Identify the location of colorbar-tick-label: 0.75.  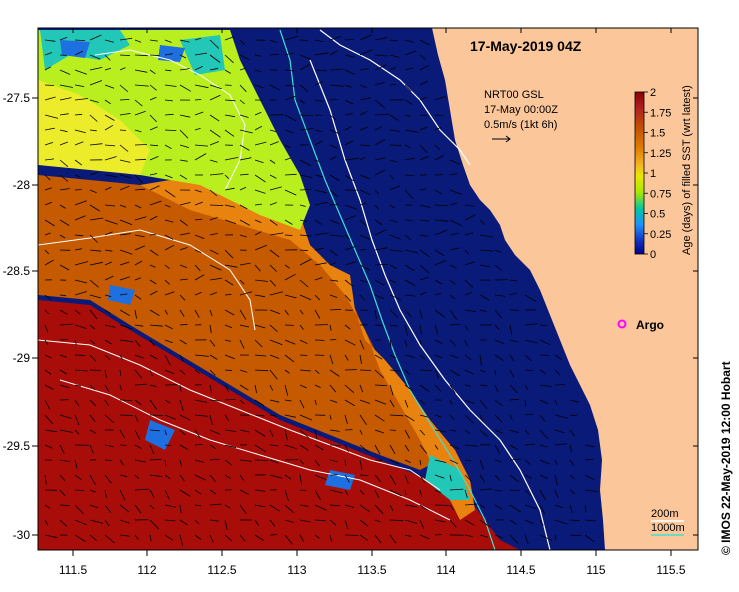
(660, 194).